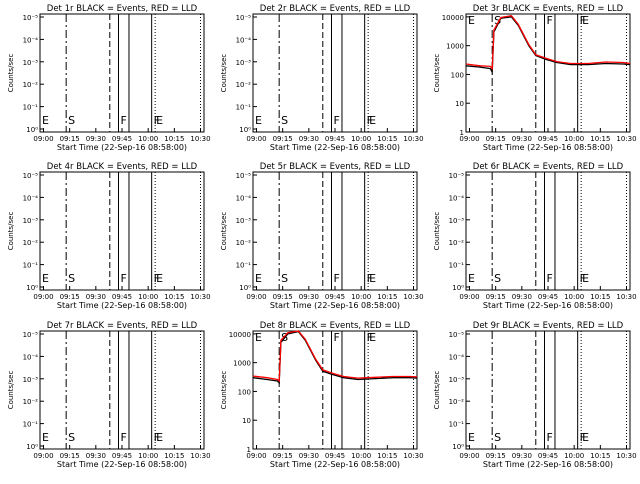 The width and height of the screenshot is (640, 484). What do you see at coordinates (256, 297) in the screenshot?
I see `det-5-xtick-0: 09:00` at bounding box center [256, 297].